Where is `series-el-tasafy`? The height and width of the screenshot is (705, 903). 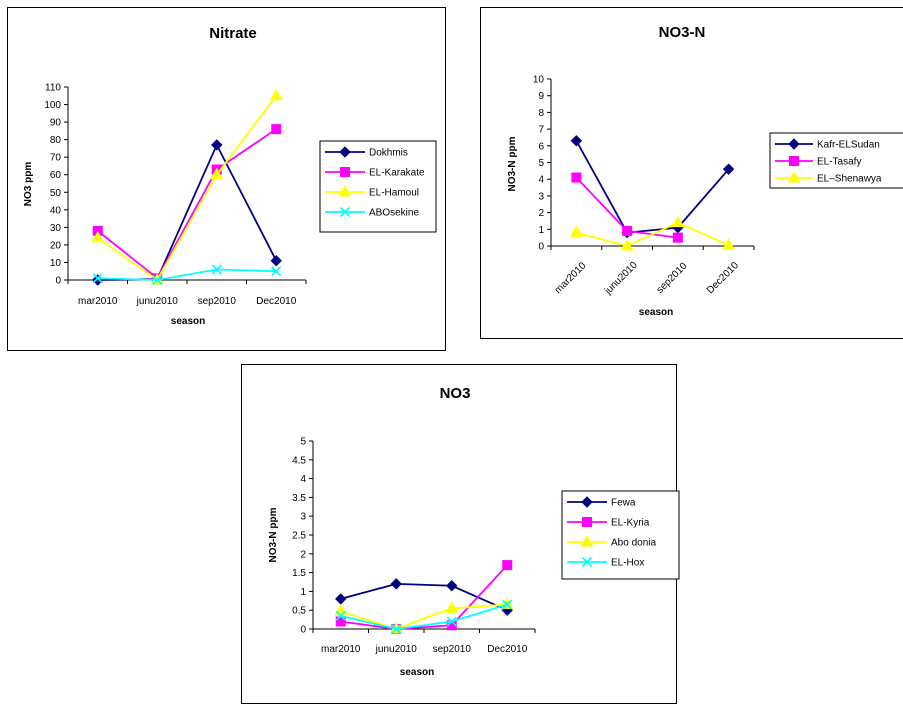
series-el-tasafy is located at coordinates (627, 207).